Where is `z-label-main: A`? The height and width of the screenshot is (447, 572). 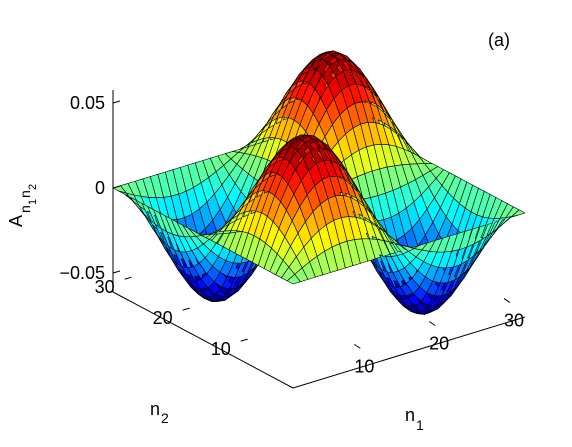
z-label-main: A is located at coordinates (16, 221).